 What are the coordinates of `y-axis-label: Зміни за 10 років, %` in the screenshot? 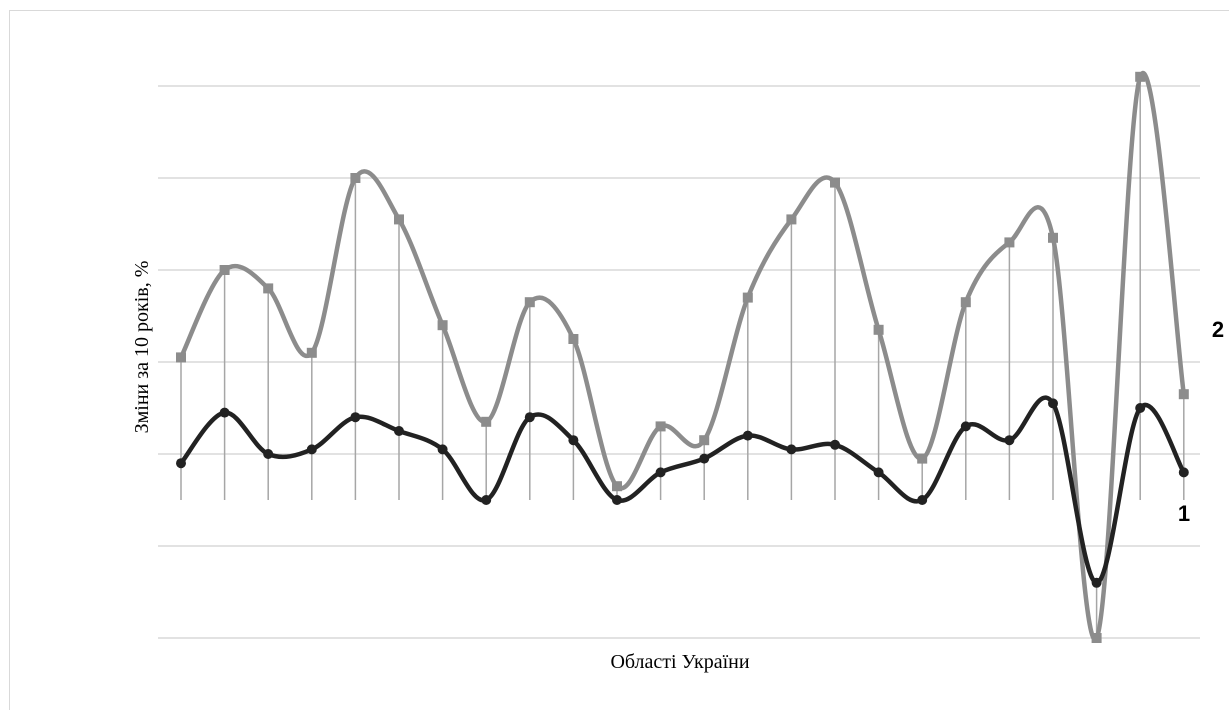 It's located at (142, 347).